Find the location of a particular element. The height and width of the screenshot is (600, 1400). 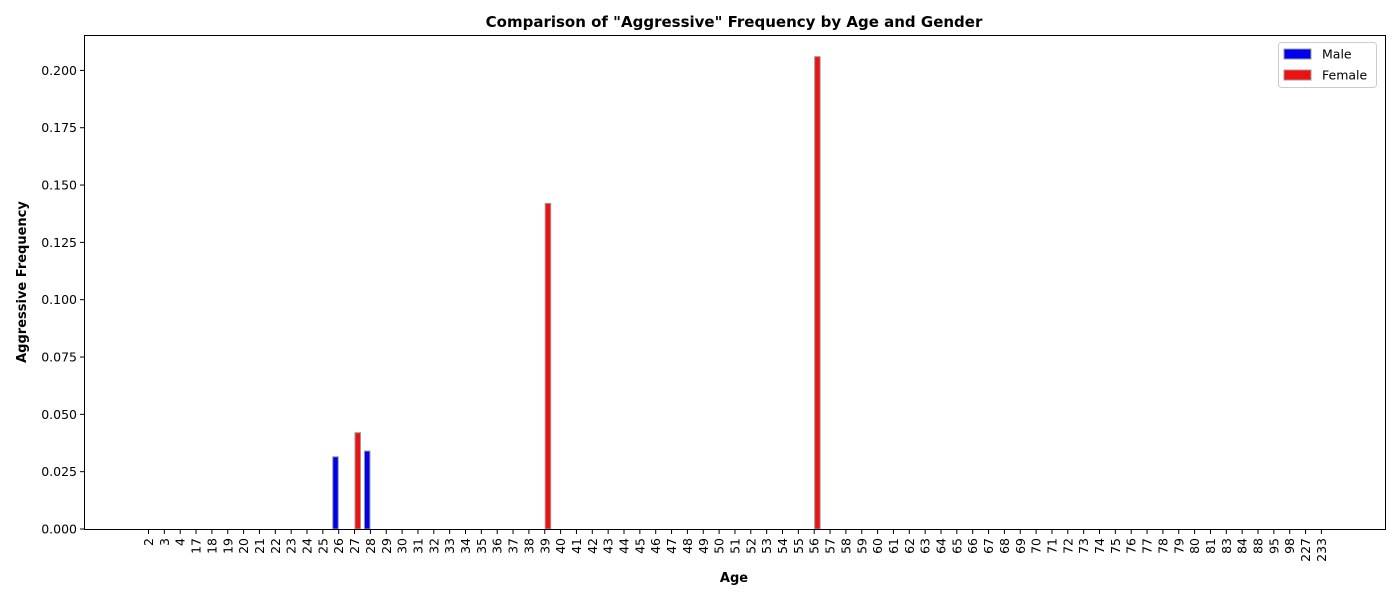

x-tick-label: 63 is located at coordinates (925, 546).